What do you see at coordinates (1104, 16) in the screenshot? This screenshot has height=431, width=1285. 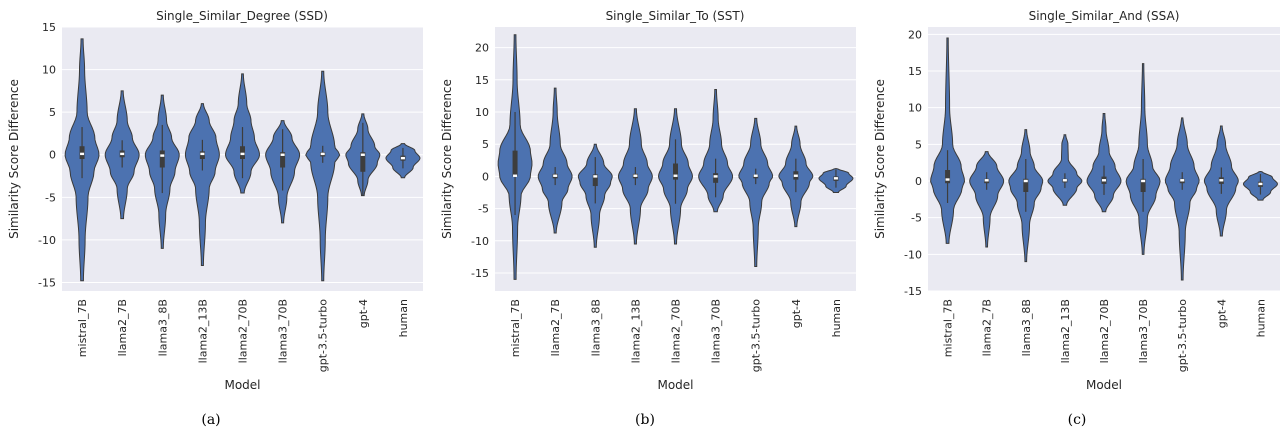 I see `chart-title: Single_Similar_And (SSA)` at bounding box center [1104, 16].